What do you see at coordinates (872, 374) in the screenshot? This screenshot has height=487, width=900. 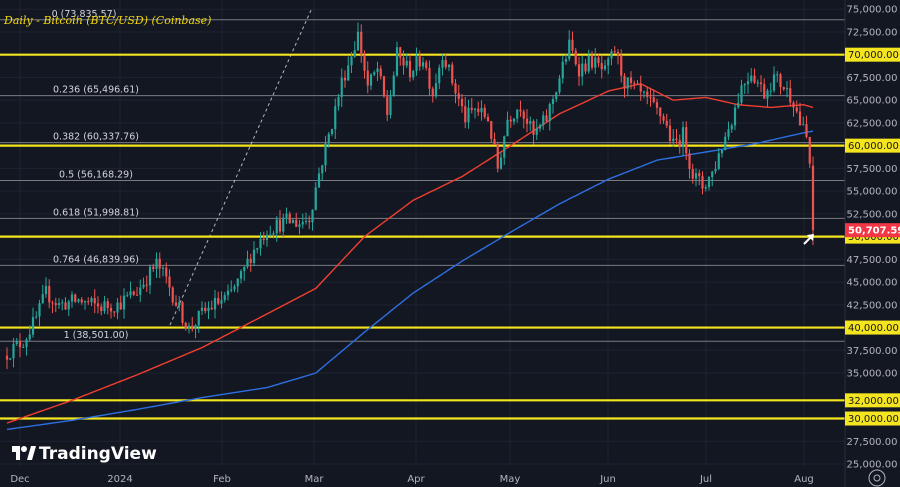 I see `y-tick-label: 35,000.00` at bounding box center [872, 374].